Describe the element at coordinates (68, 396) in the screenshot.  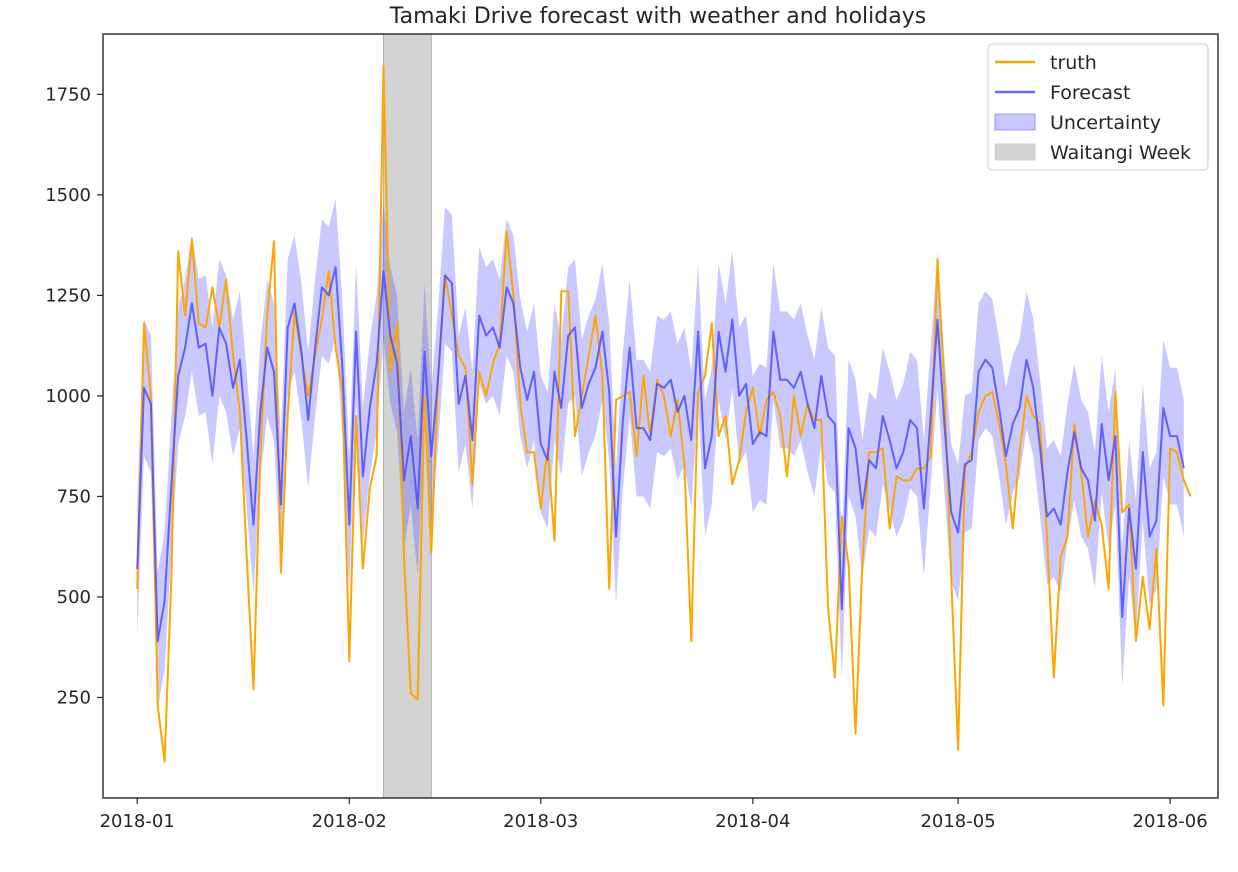
I see `y-tick-label: 1000` at that location.